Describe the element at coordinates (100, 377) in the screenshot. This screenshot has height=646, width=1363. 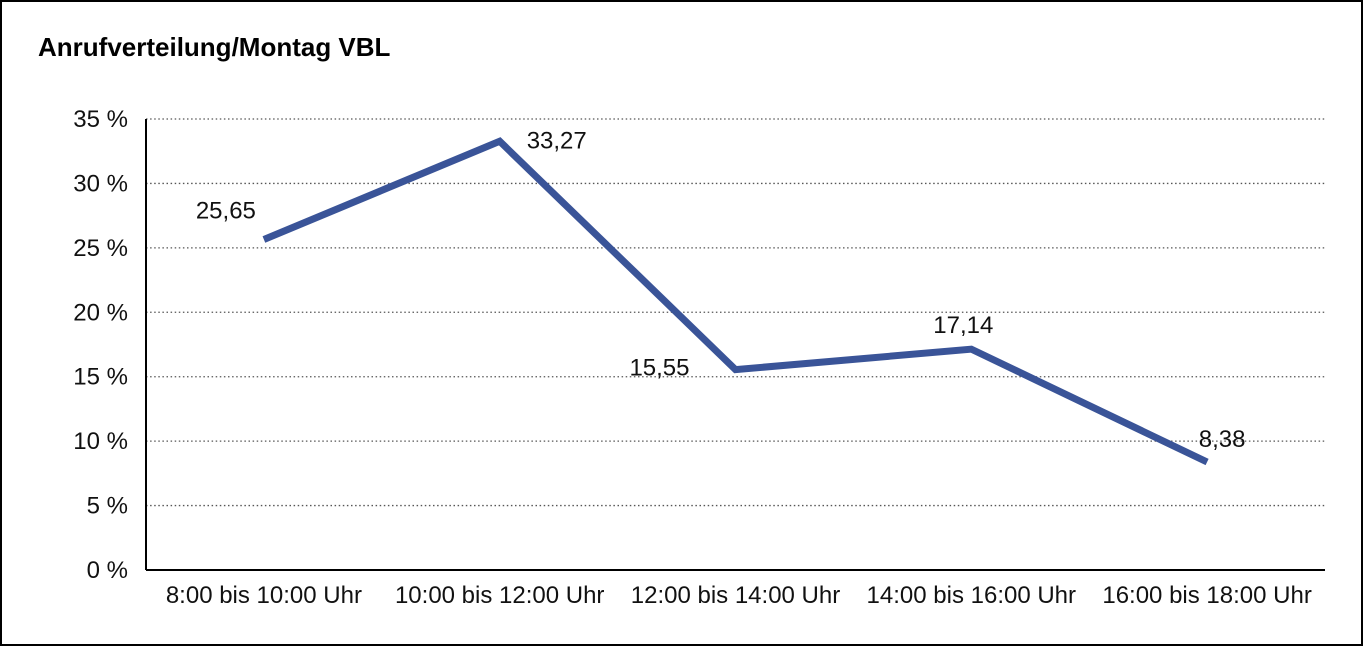
I see `y-axis-tick-label: 15 %` at that location.